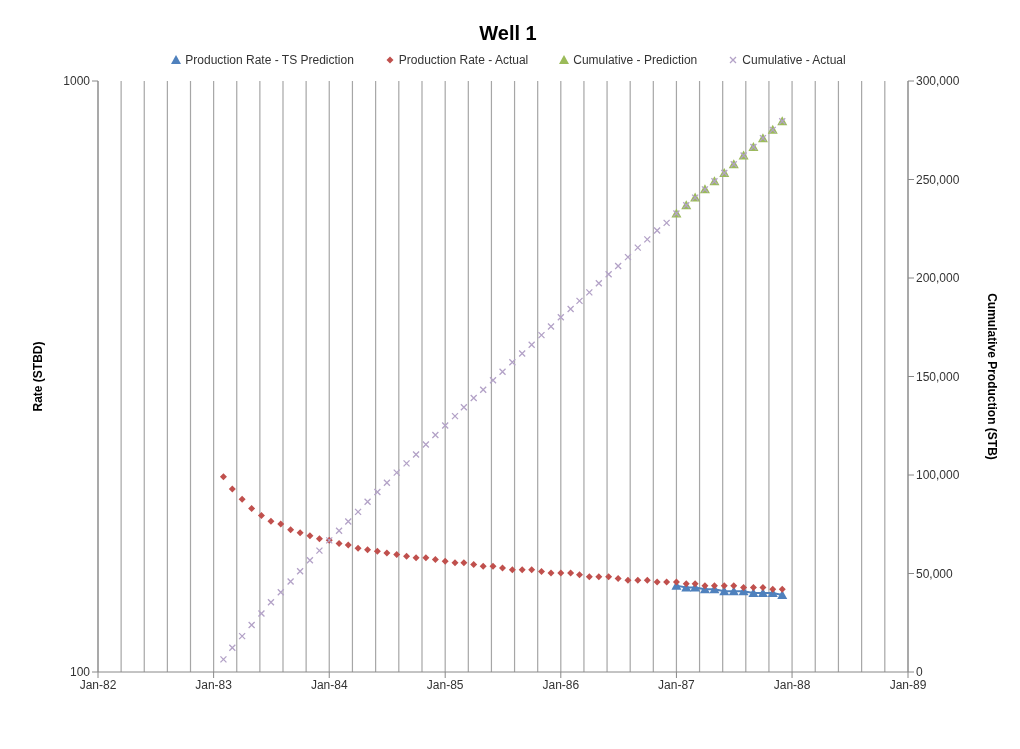 The height and width of the screenshot is (749, 1020). I want to click on x-tick-label: Jan-89, so click(908, 684).